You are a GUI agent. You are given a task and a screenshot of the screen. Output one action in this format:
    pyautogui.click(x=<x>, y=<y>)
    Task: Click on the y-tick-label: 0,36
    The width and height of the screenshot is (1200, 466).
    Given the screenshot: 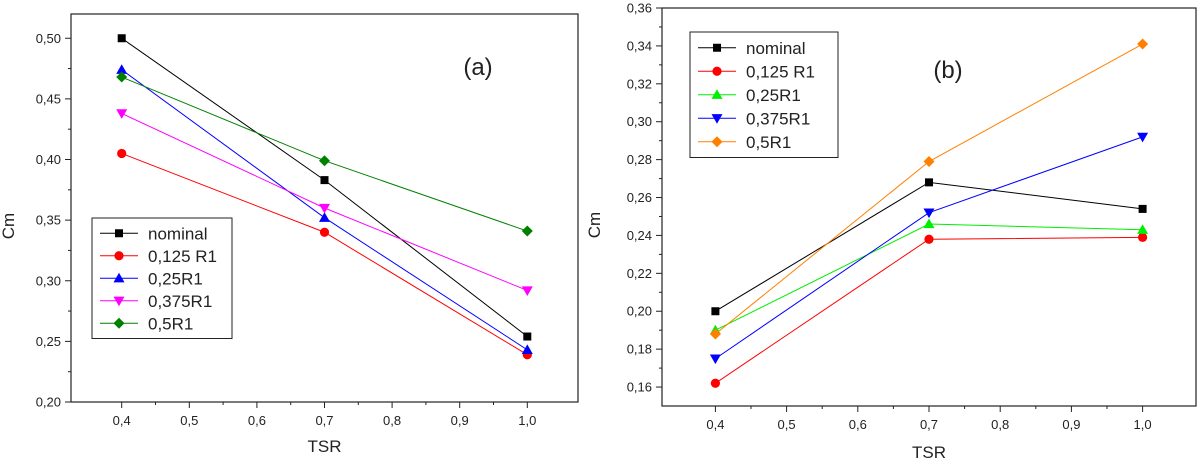 What is the action you would take?
    pyautogui.click(x=639, y=8)
    